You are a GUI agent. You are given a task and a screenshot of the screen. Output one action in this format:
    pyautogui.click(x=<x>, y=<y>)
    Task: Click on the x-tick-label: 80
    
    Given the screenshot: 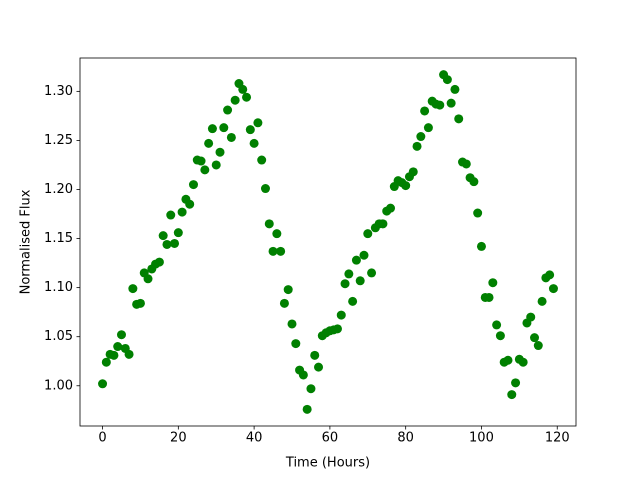 What is the action you would take?
    pyautogui.click(x=405, y=438)
    